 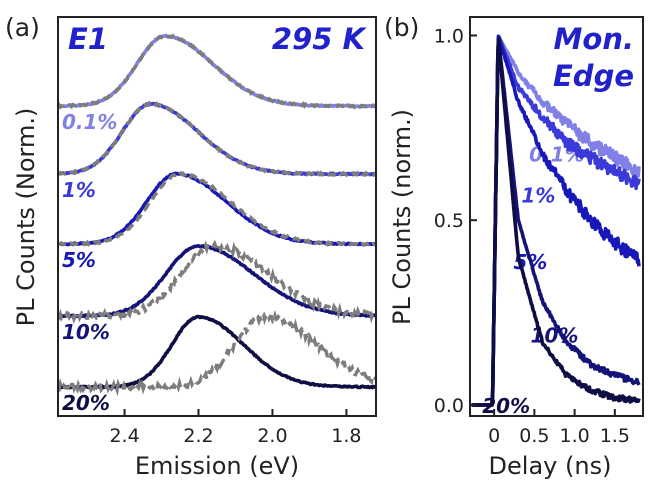 I want to click on panel-a-label: (a), so click(x=22, y=27).